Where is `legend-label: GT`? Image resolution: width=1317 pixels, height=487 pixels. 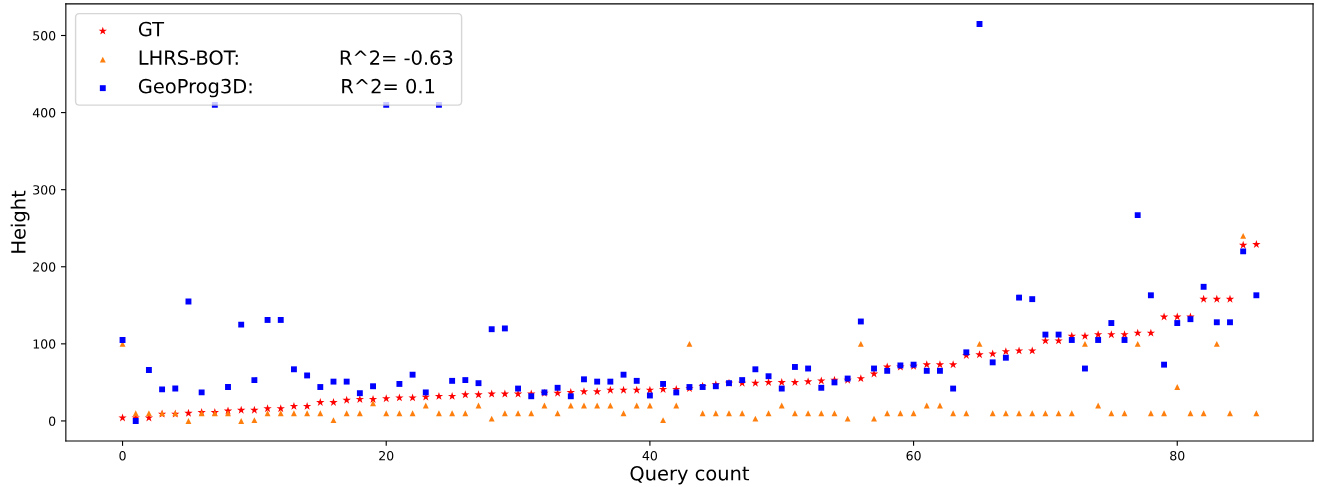
legend-label: GT is located at coordinates (151, 29).